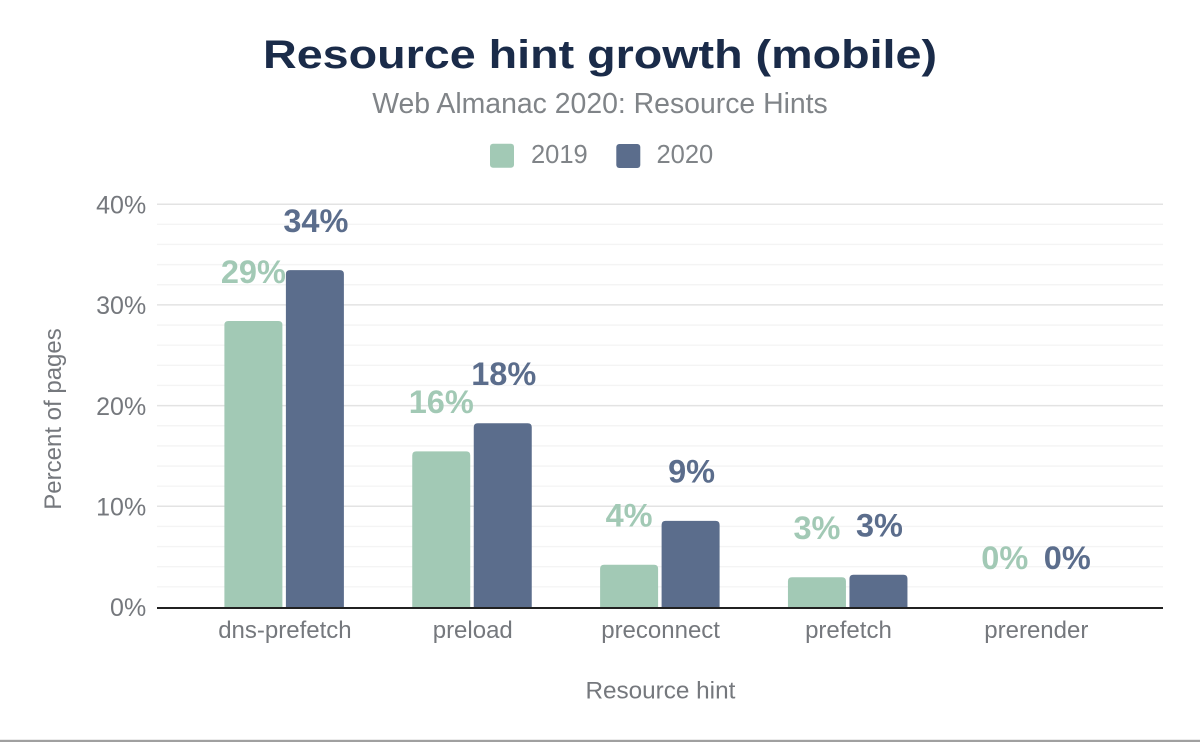 The width and height of the screenshot is (1200, 742). What do you see at coordinates (1036, 630) in the screenshot?
I see `svg-text: prerender` at bounding box center [1036, 630].